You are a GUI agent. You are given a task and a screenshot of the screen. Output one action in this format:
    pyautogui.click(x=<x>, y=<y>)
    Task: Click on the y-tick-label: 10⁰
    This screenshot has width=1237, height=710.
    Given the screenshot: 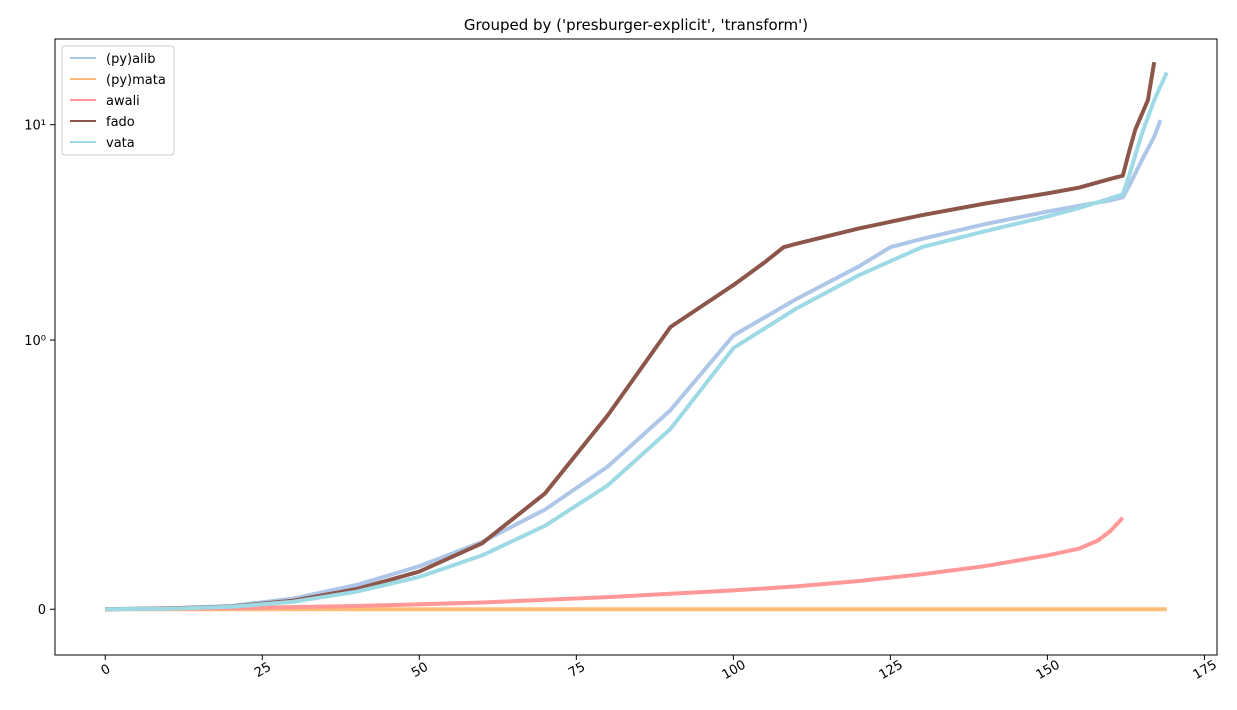 What is the action you would take?
    pyautogui.click(x=35, y=341)
    